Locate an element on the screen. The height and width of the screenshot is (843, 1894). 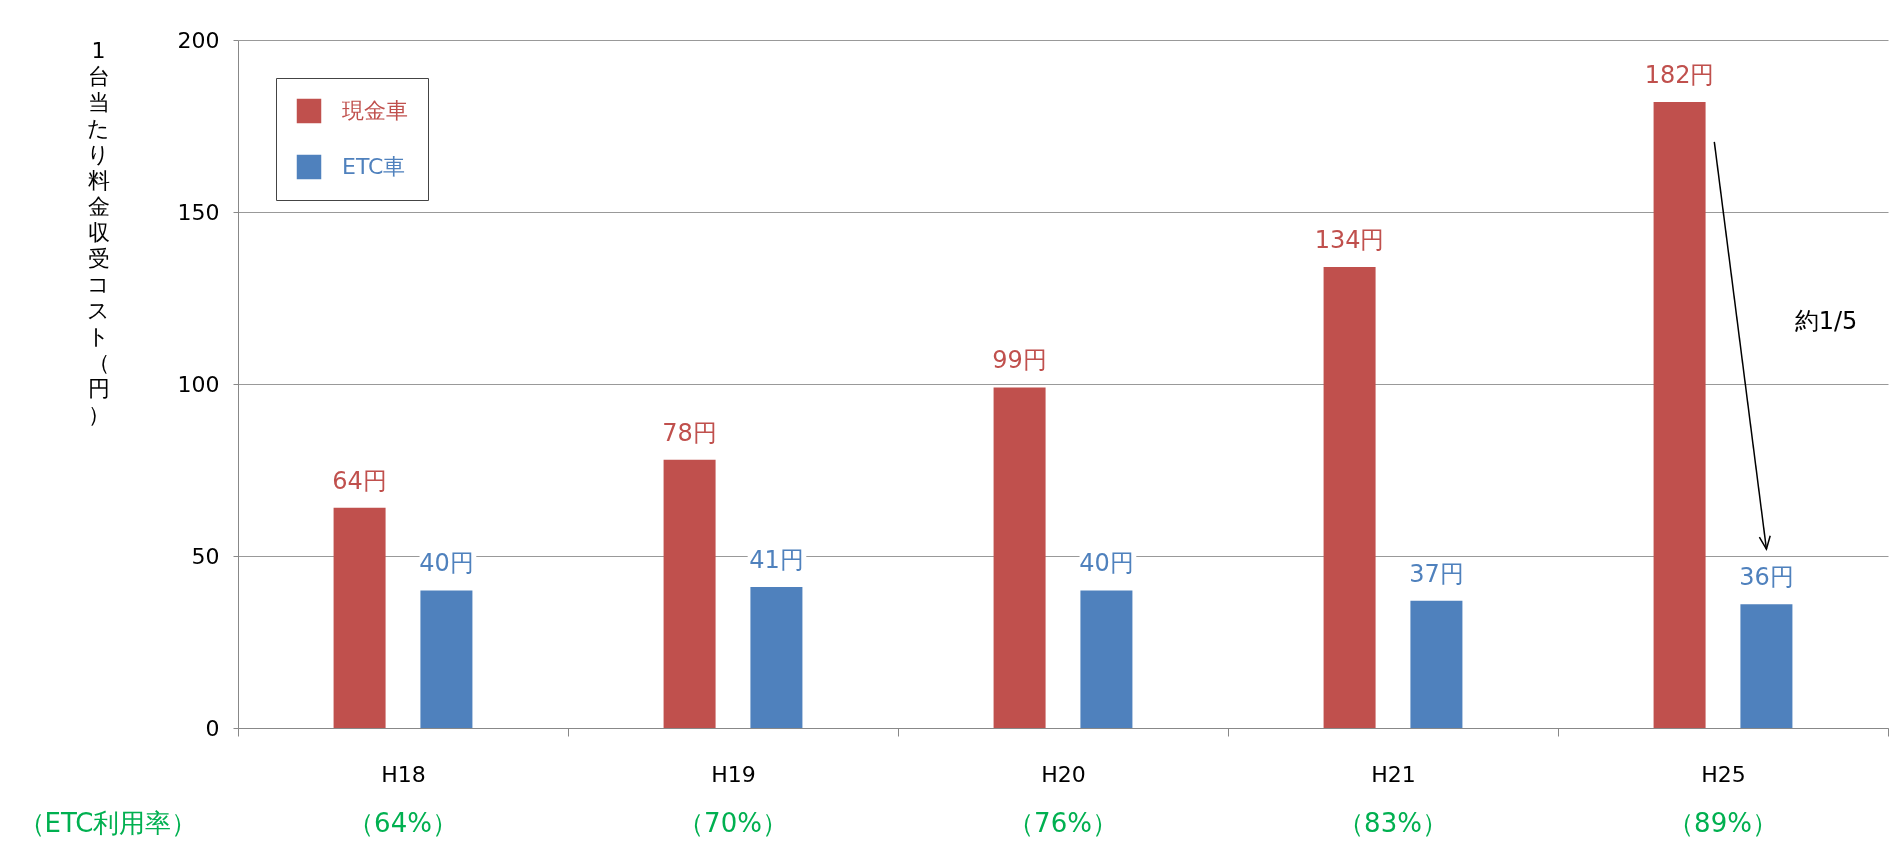
x-tick-label: H20 is located at coordinates (1063, 774).